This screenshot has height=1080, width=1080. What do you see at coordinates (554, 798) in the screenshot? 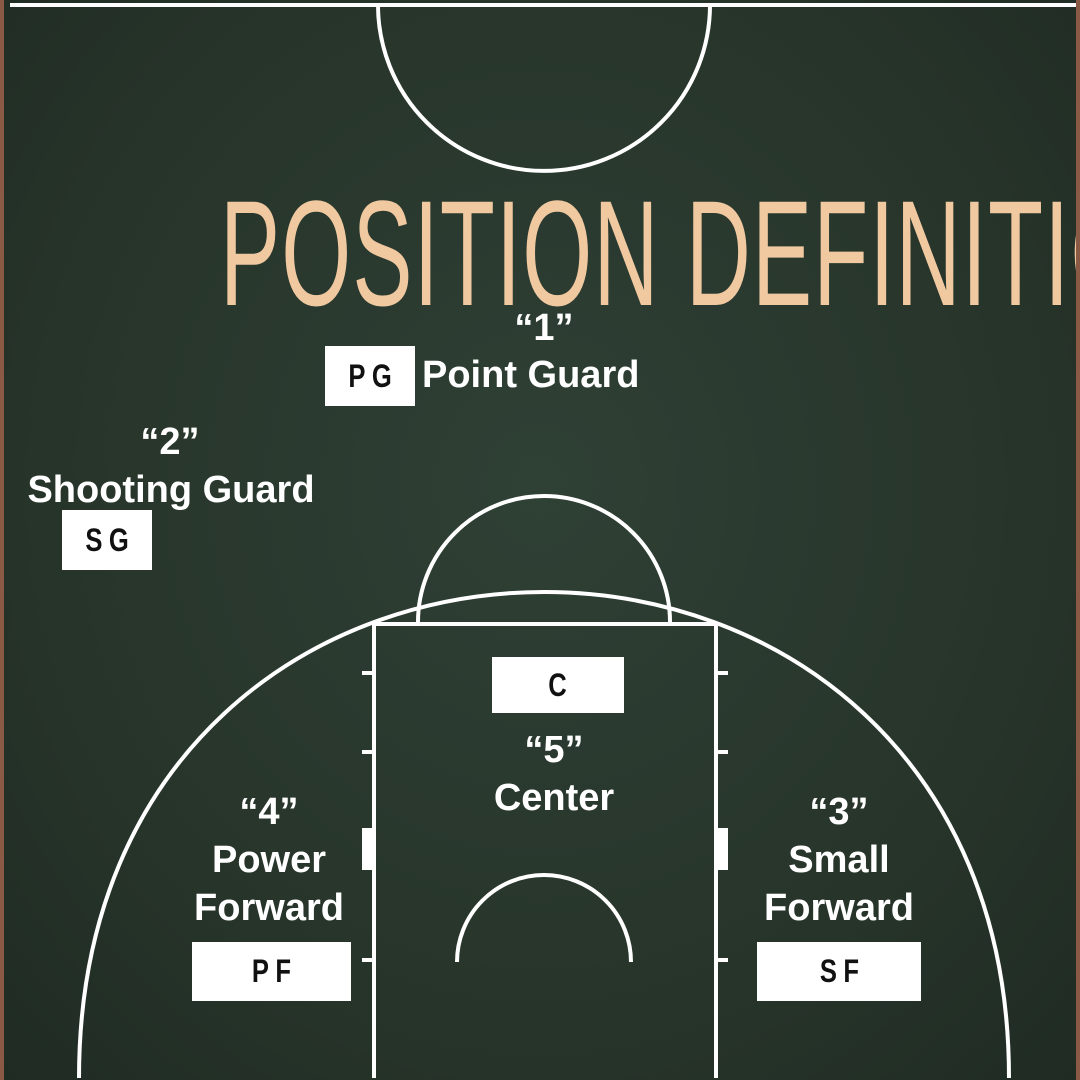
I see `center-label: Center` at bounding box center [554, 798].